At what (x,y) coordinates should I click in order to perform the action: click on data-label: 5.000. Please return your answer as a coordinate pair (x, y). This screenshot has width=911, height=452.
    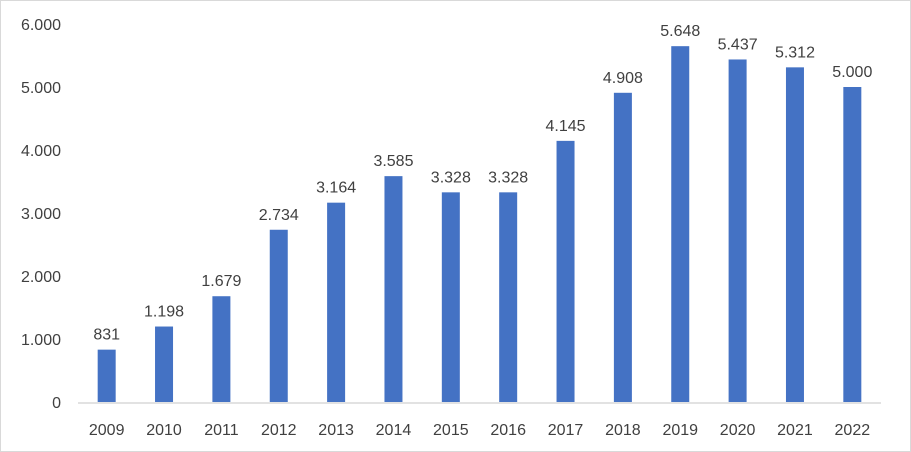
    Looking at the image, I should click on (852, 72).